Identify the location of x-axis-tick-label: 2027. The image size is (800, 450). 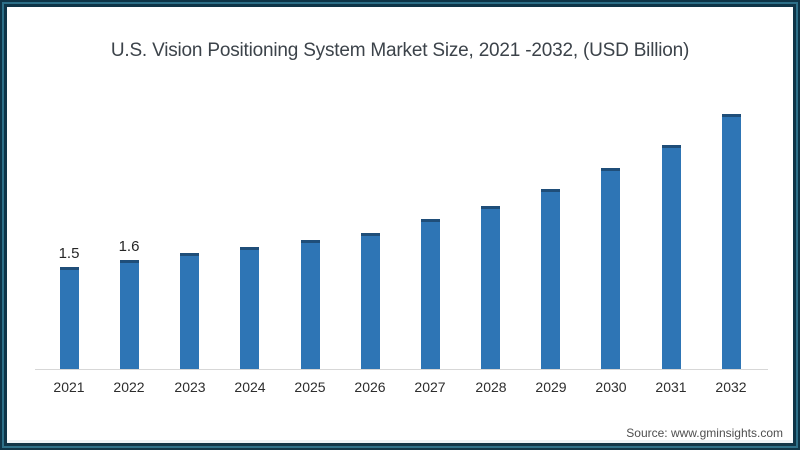
(430, 387).